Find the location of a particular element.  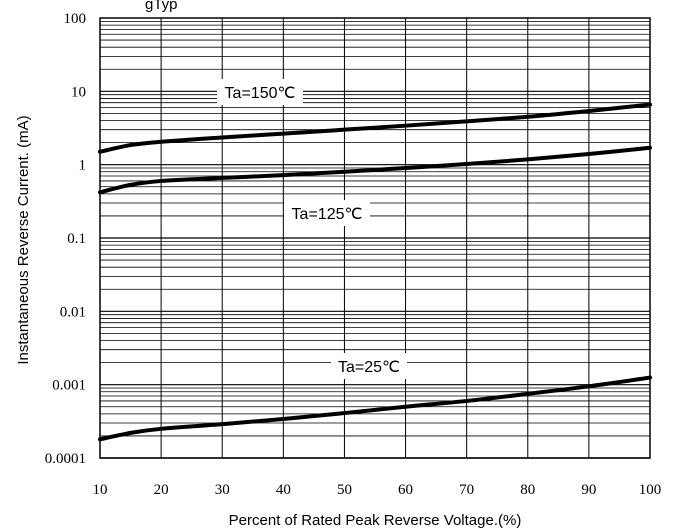

series-label-2: Ta=125℃ is located at coordinates (327, 214).